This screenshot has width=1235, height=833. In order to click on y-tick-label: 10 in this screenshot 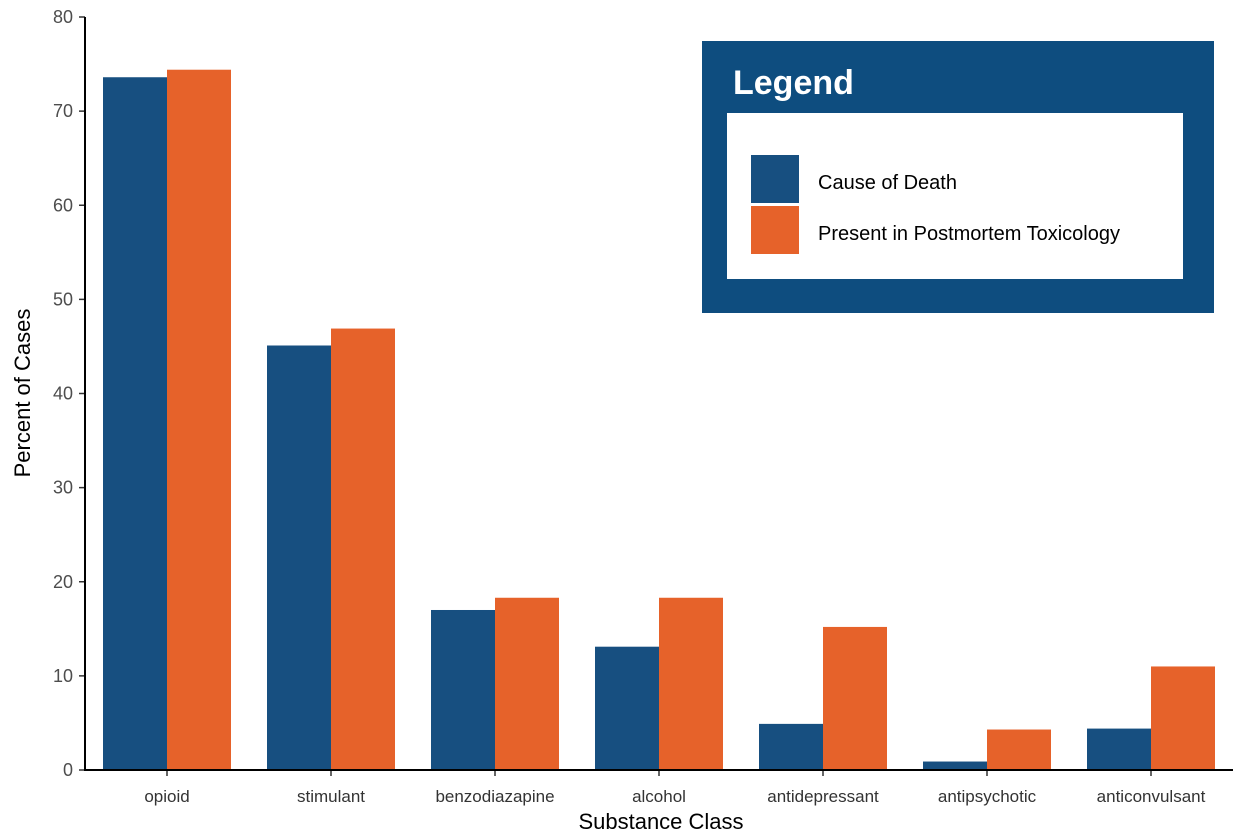, I will do `click(63, 676)`.